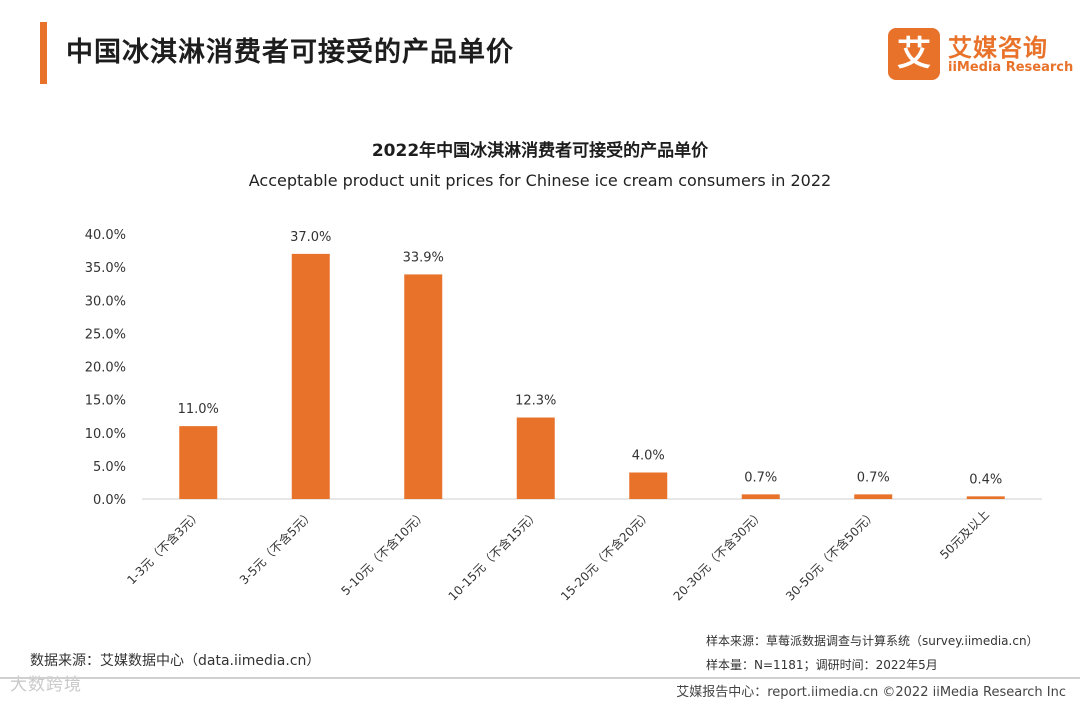  Describe the element at coordinates (276, 547) in the screenshot. I see `x-tick-label: 3-5元（不含5元）` at that location.